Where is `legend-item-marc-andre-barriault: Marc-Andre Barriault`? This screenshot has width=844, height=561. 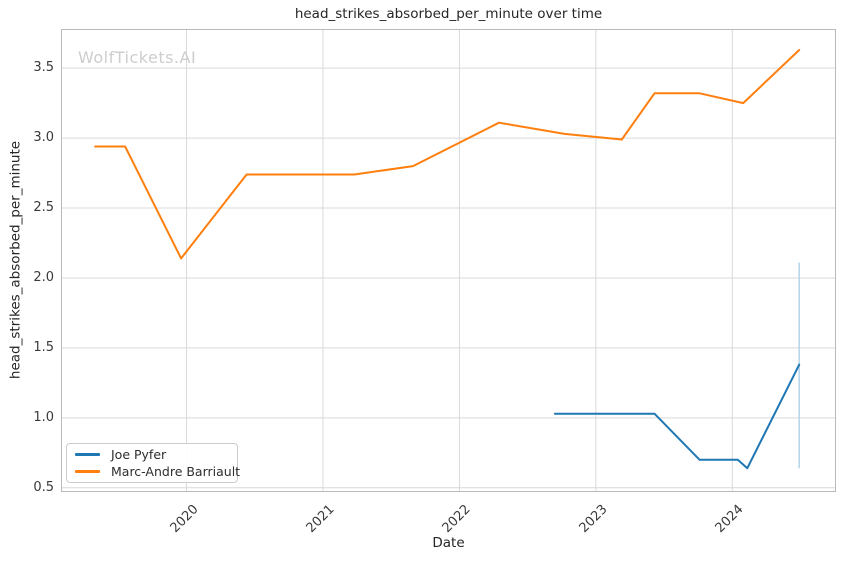
legend-item-marc-andre-barriault: Marc-Andre Barriault is located at coordinates (157, 471).